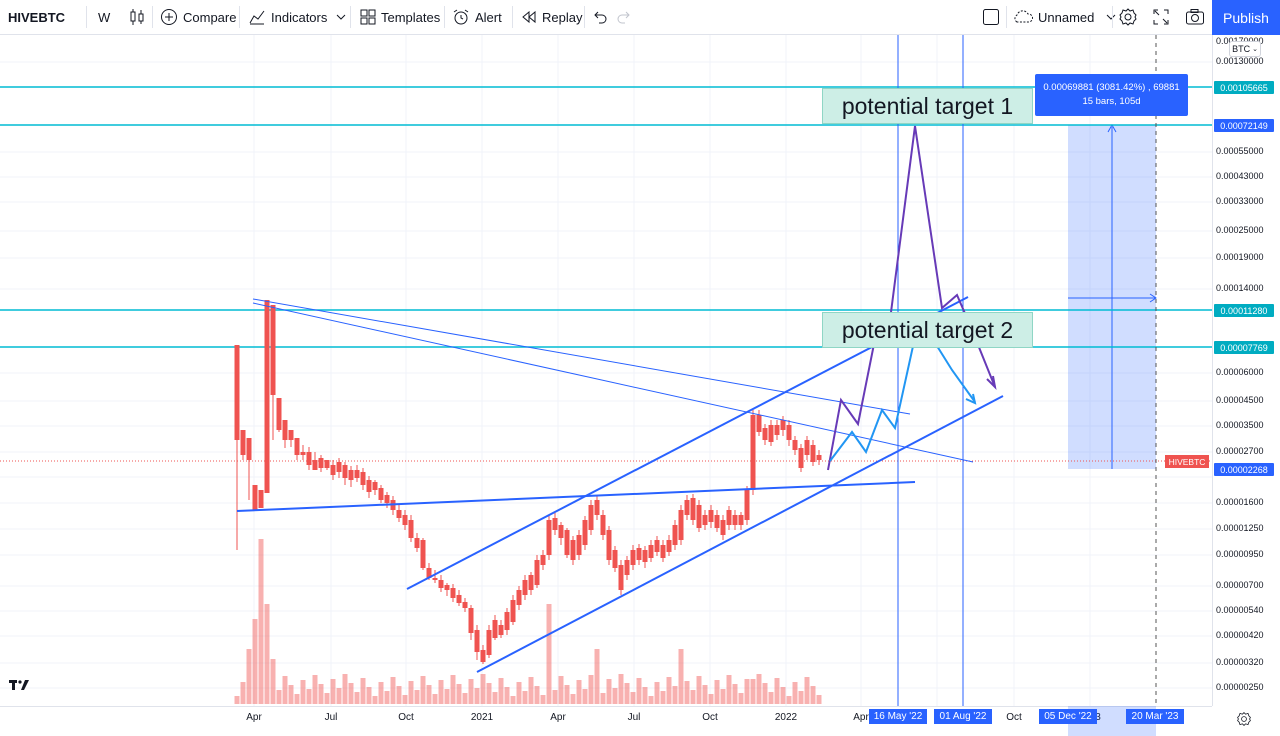  Describe the element at coordinates (1128, 17) in the screenshot. I see `settings-button` at that location.